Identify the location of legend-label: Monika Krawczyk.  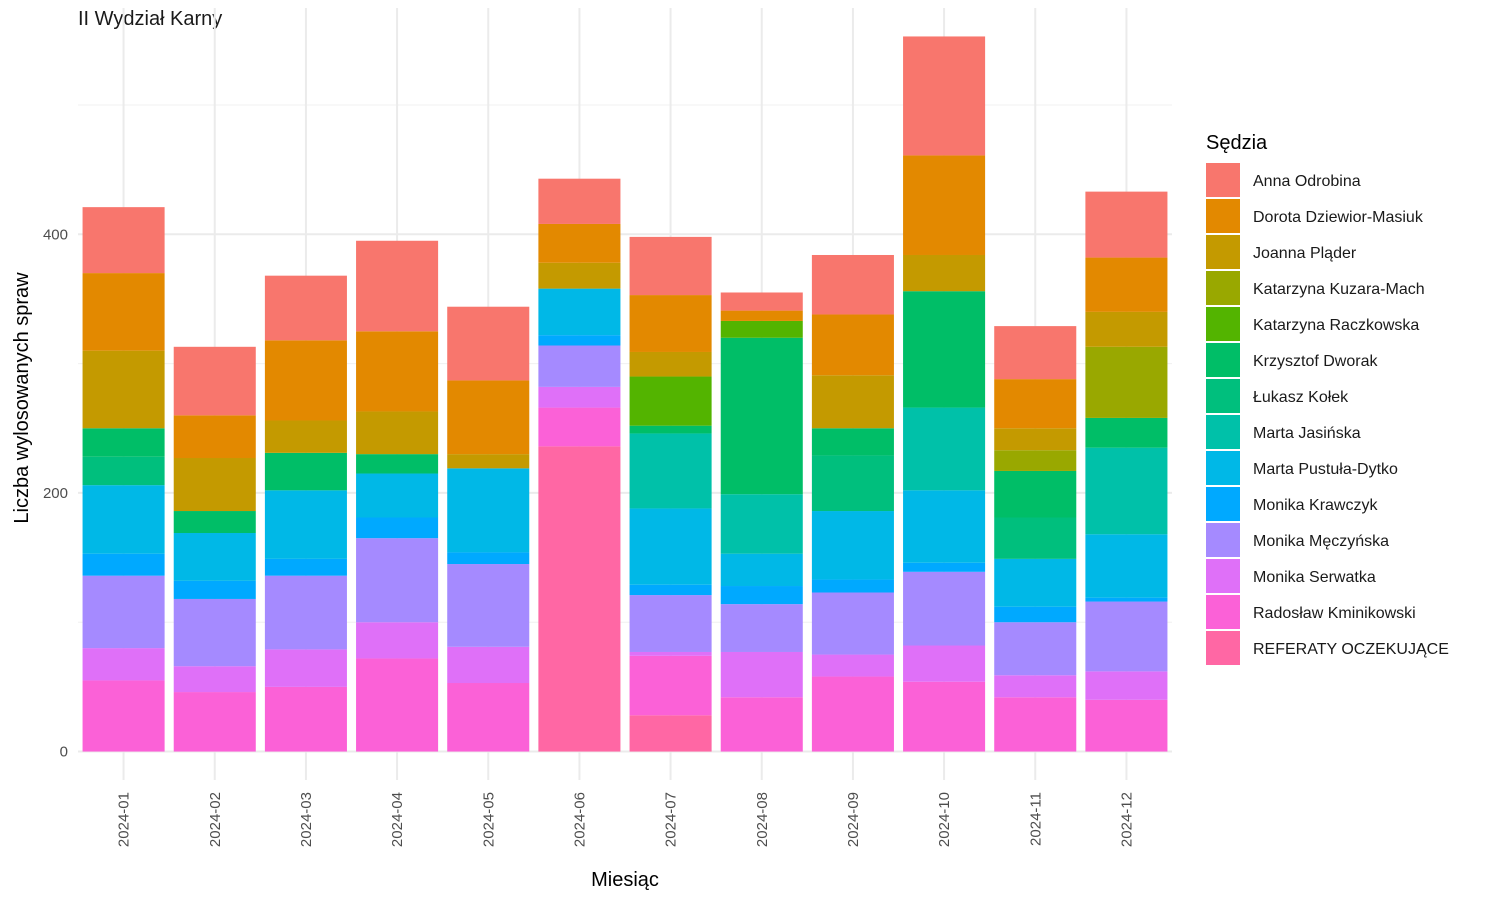
(1315, 505).